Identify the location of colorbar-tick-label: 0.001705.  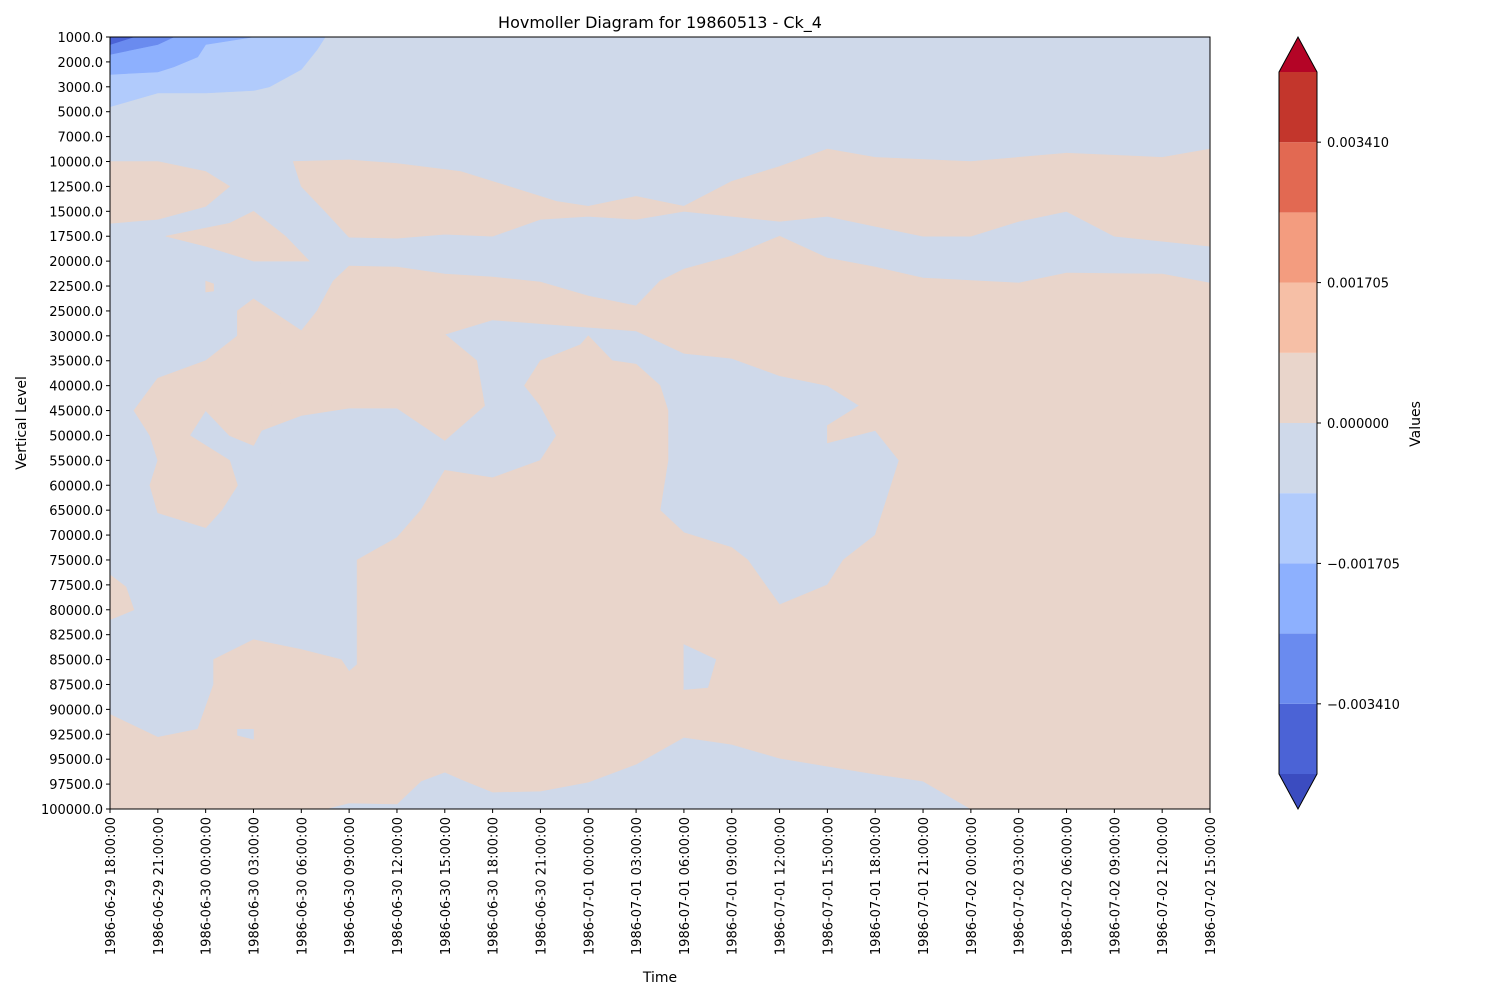
(1358, 284).